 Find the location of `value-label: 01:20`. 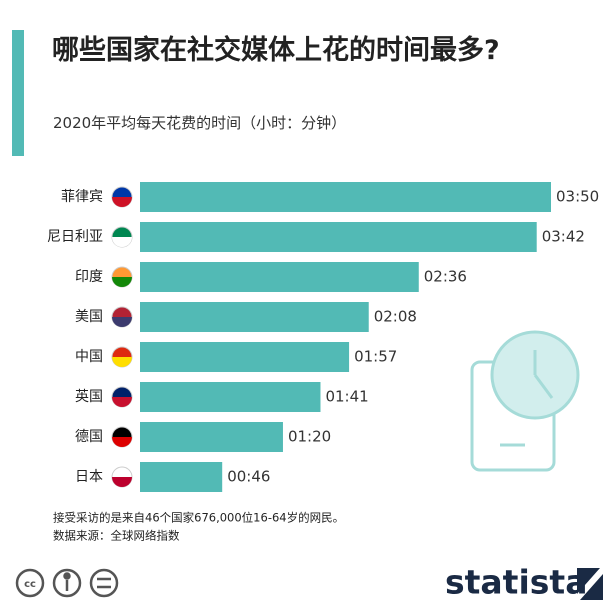

value-label: 01:20 is located at coordinates (309, 437).